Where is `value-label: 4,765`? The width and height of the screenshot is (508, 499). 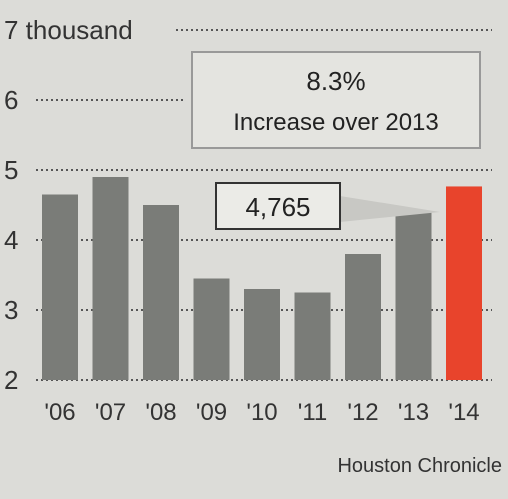
value-label: 4,765 is located at coordinates (277, 207).